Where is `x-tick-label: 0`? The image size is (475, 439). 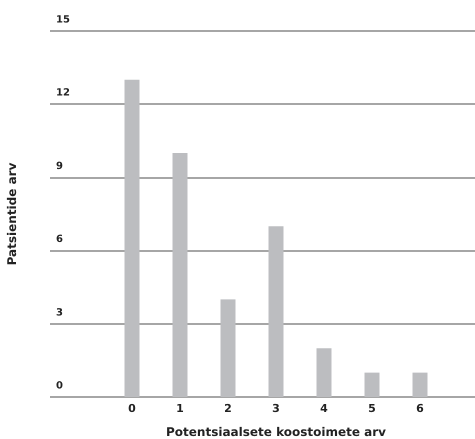
x-tick-label: 0 is located at coordinates (132, 408).